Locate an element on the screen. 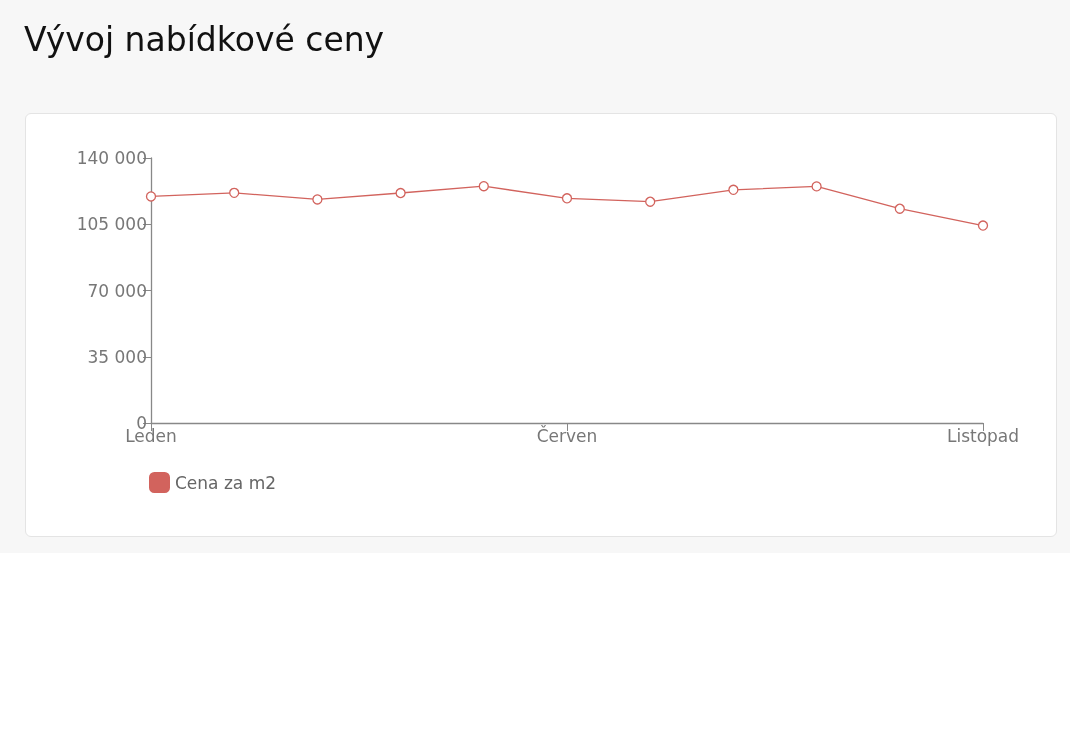  y-tick-label: 105 000 is located at coordinates (111, 224).